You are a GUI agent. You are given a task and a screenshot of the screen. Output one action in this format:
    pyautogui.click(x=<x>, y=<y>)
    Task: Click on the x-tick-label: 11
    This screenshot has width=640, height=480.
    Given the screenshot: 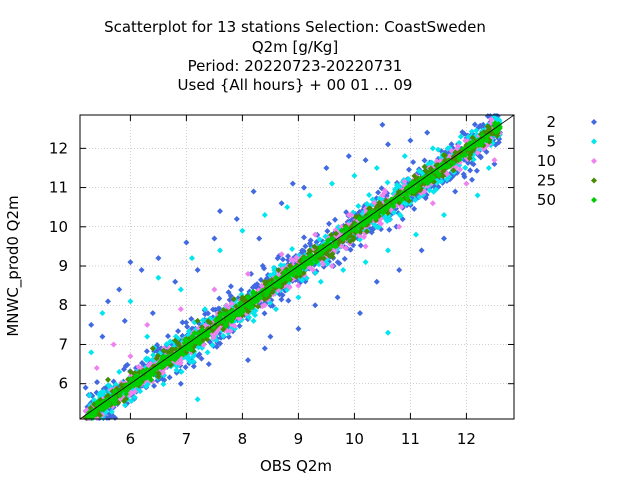 What is the action you would take?
    pyautogui.click(x=410, y=439)
    